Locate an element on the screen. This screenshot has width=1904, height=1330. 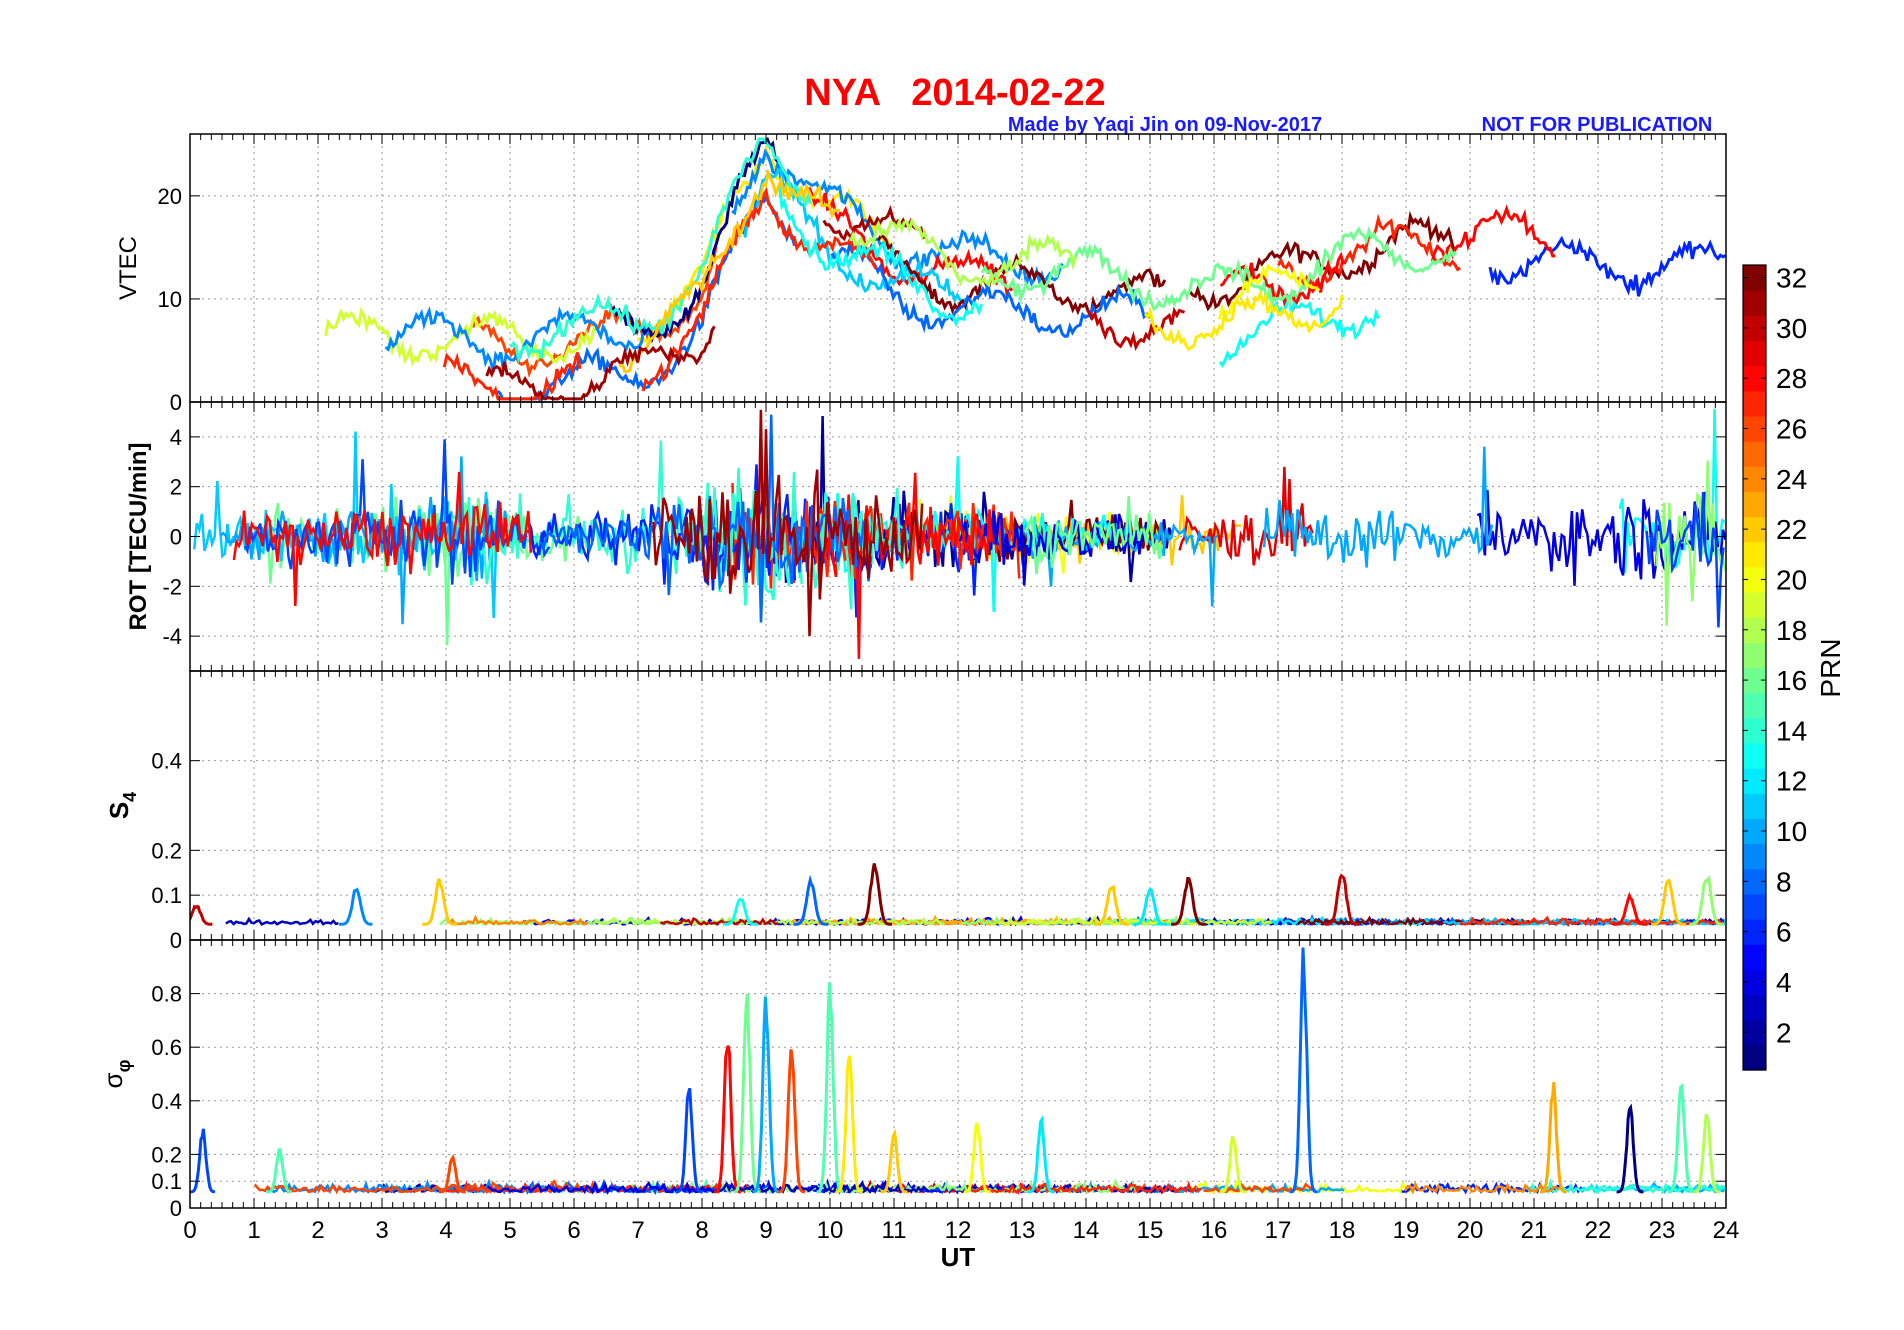
x-tick-label: 10 is located at coordinates (830, 1230).